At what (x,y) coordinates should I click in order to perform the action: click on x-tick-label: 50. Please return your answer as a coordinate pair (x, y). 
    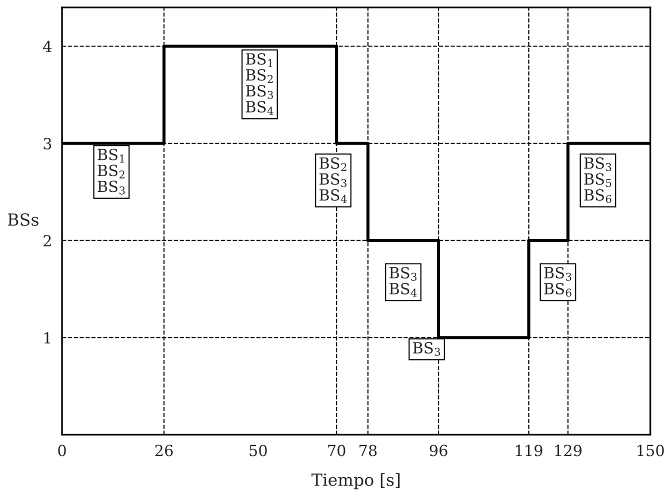
    Looking at the image, I should click on (258, 450).